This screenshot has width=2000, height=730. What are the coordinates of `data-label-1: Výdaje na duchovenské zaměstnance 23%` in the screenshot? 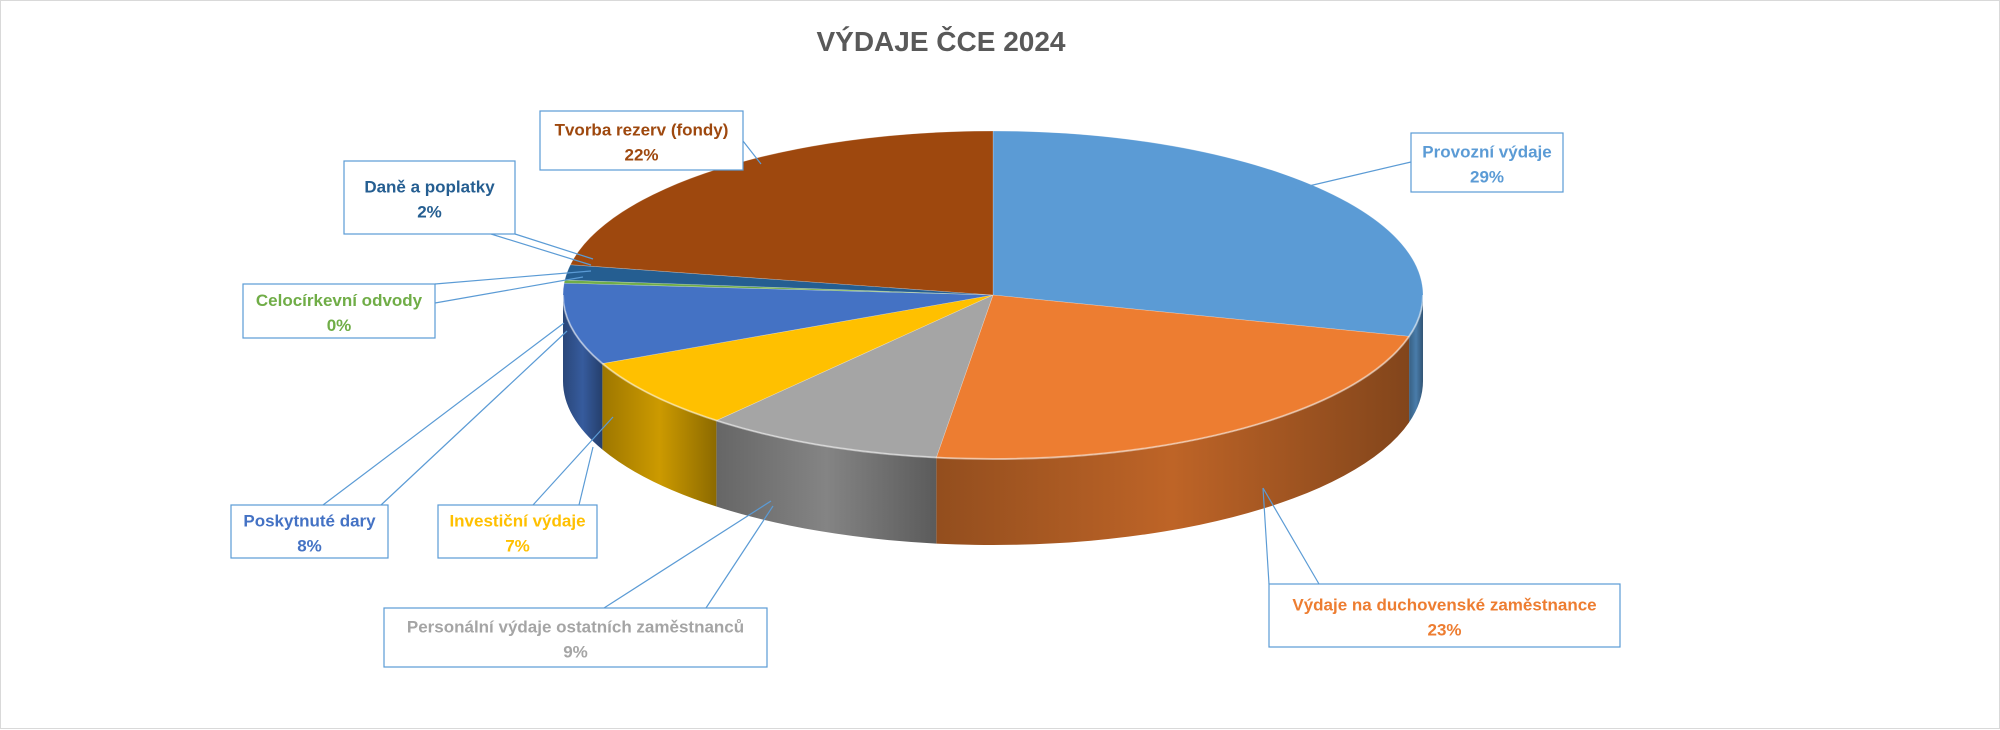 It's located at (1444, 615).